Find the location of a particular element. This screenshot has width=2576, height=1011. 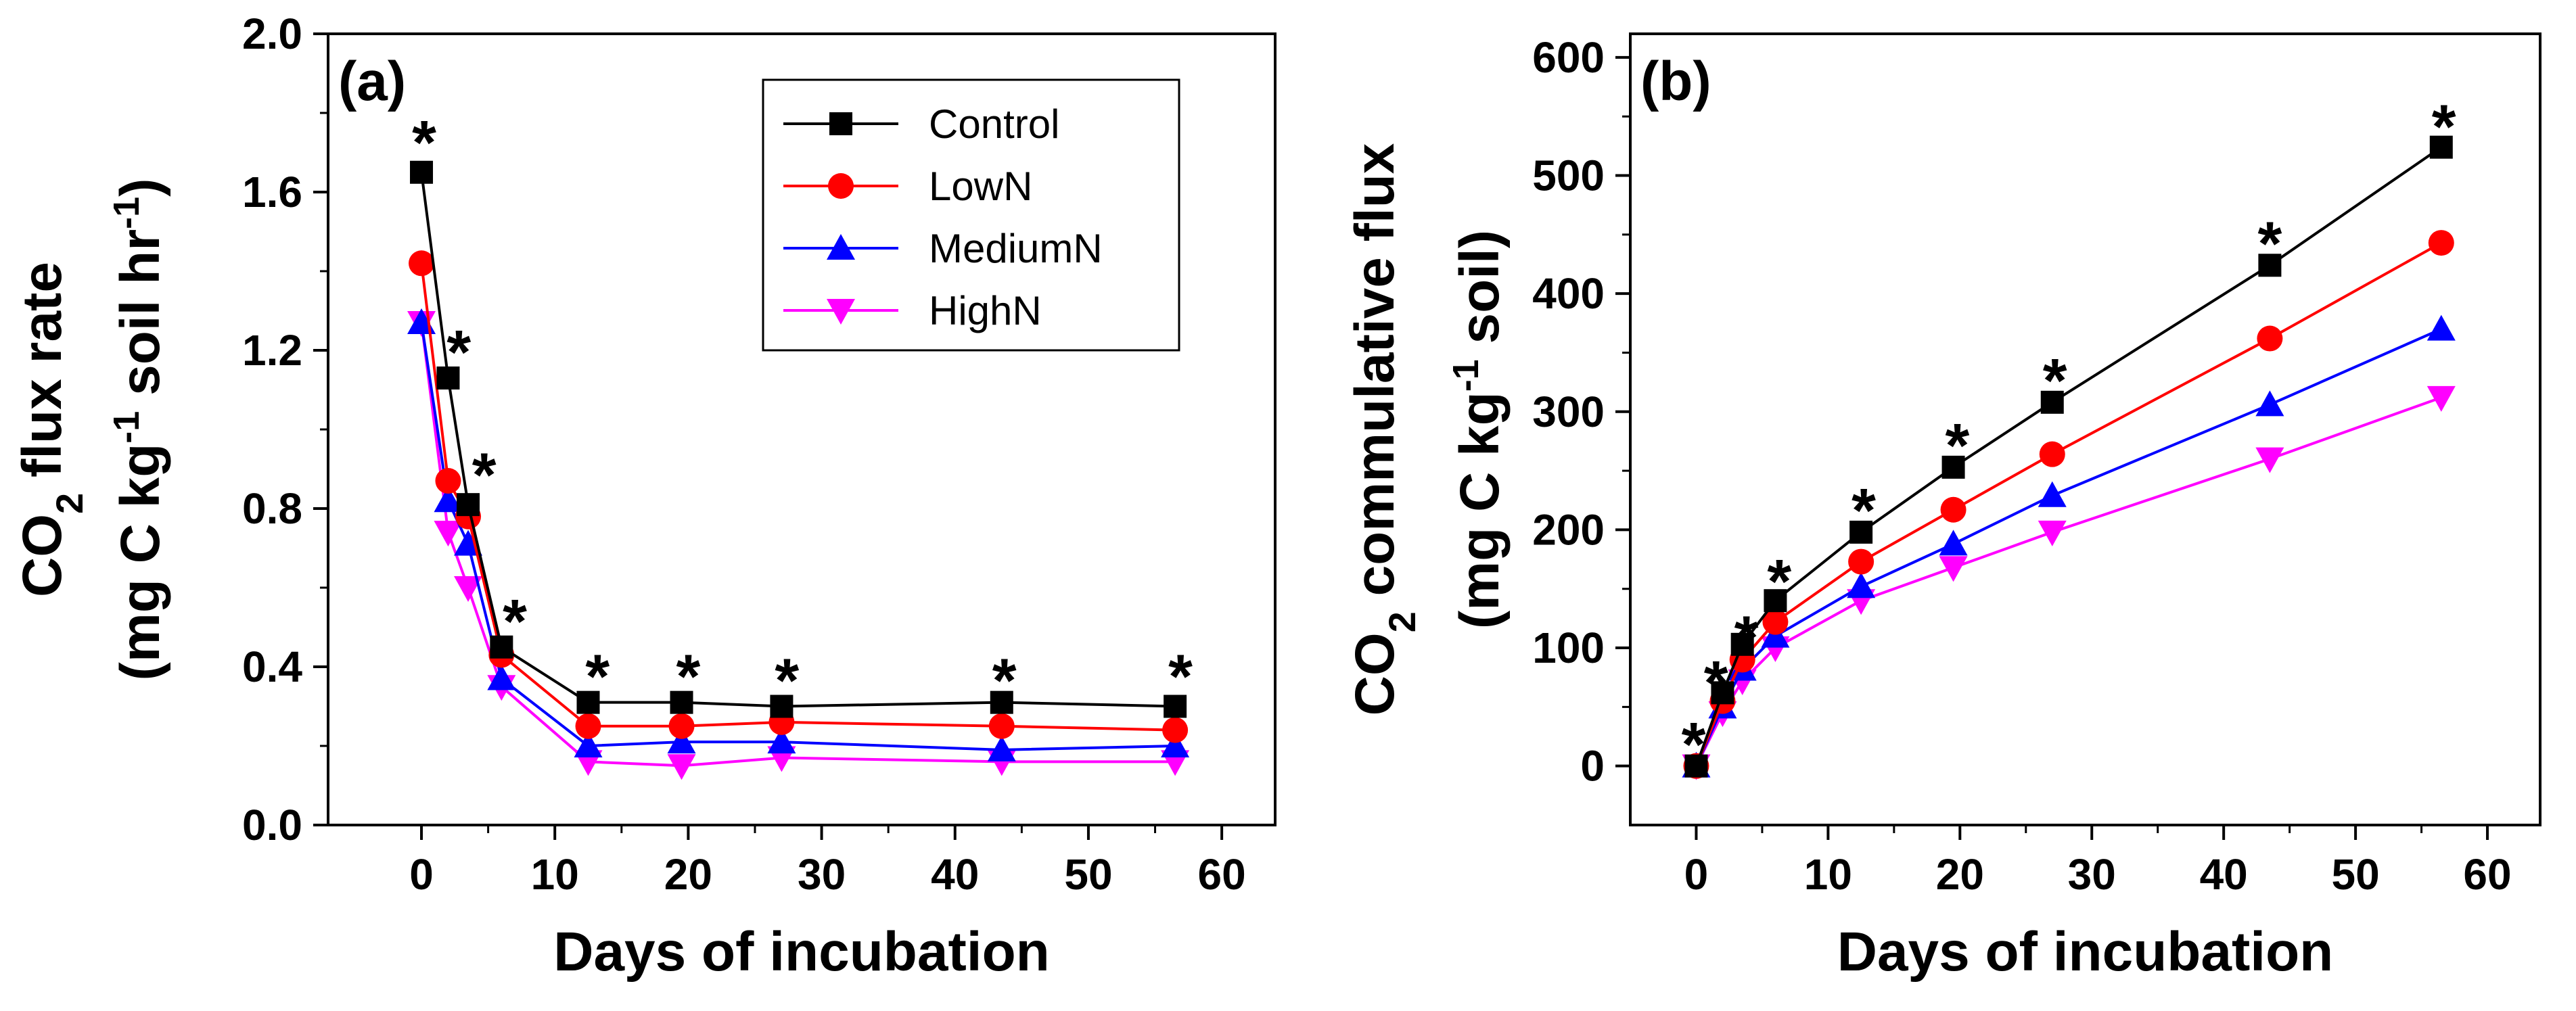

series-line-mediumn is located at coordinates (2068, 547).